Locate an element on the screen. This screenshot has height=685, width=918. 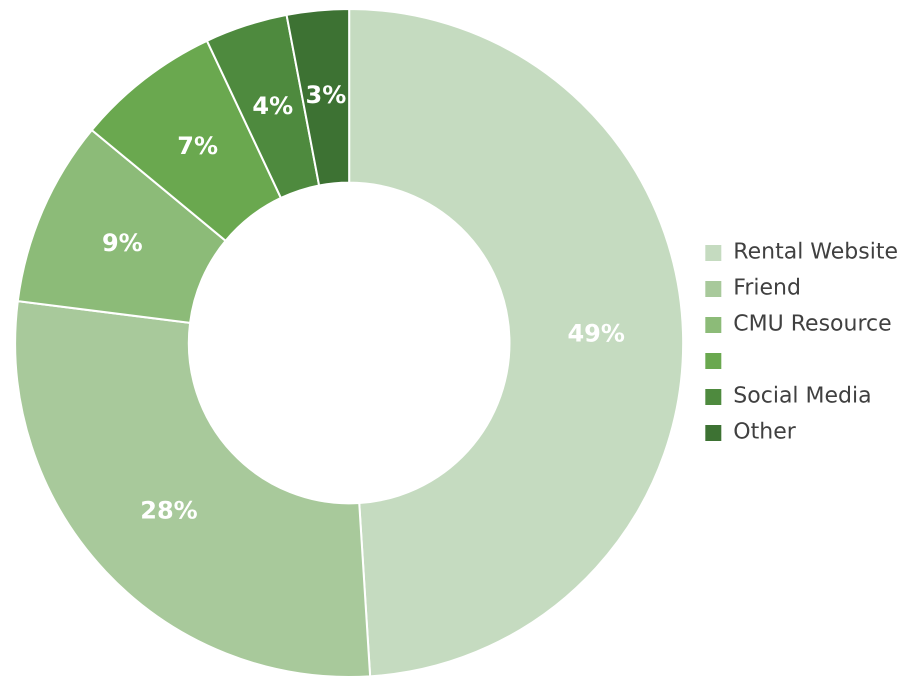
legend-label: Other is located at coordinates (765, 432).